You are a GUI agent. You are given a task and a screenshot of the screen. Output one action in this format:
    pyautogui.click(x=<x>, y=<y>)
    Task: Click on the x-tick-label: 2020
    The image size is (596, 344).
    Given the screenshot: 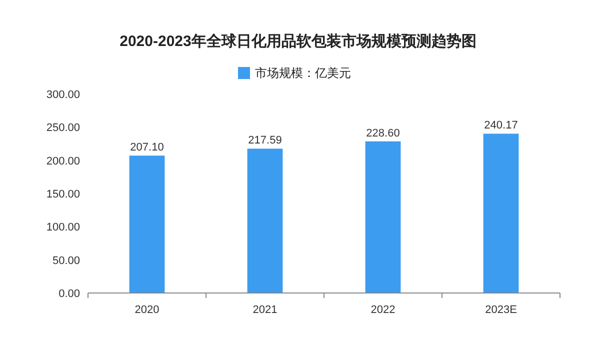 What is the action you would take?
    pyautogui.click(x=147, y=310)
    